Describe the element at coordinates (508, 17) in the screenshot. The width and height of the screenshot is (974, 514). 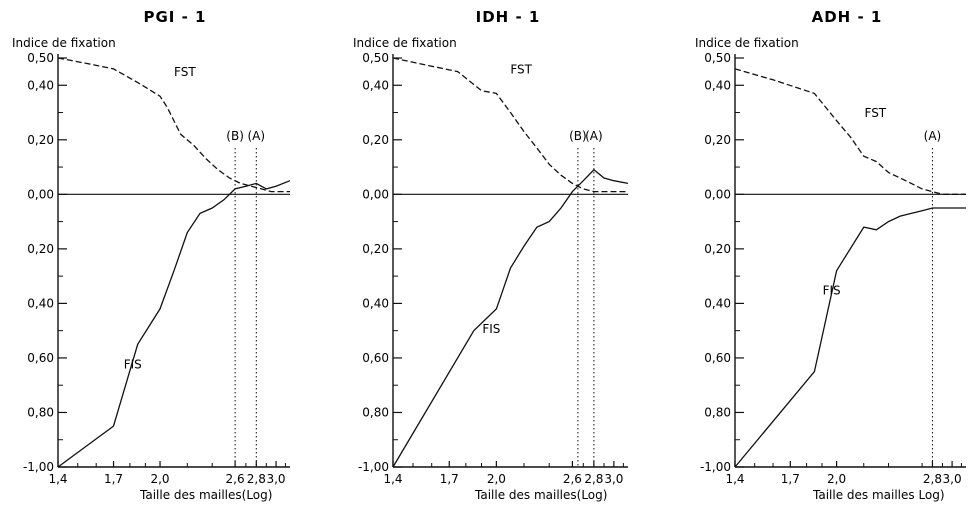
I see `chart-title: IDH - 1` at that location.